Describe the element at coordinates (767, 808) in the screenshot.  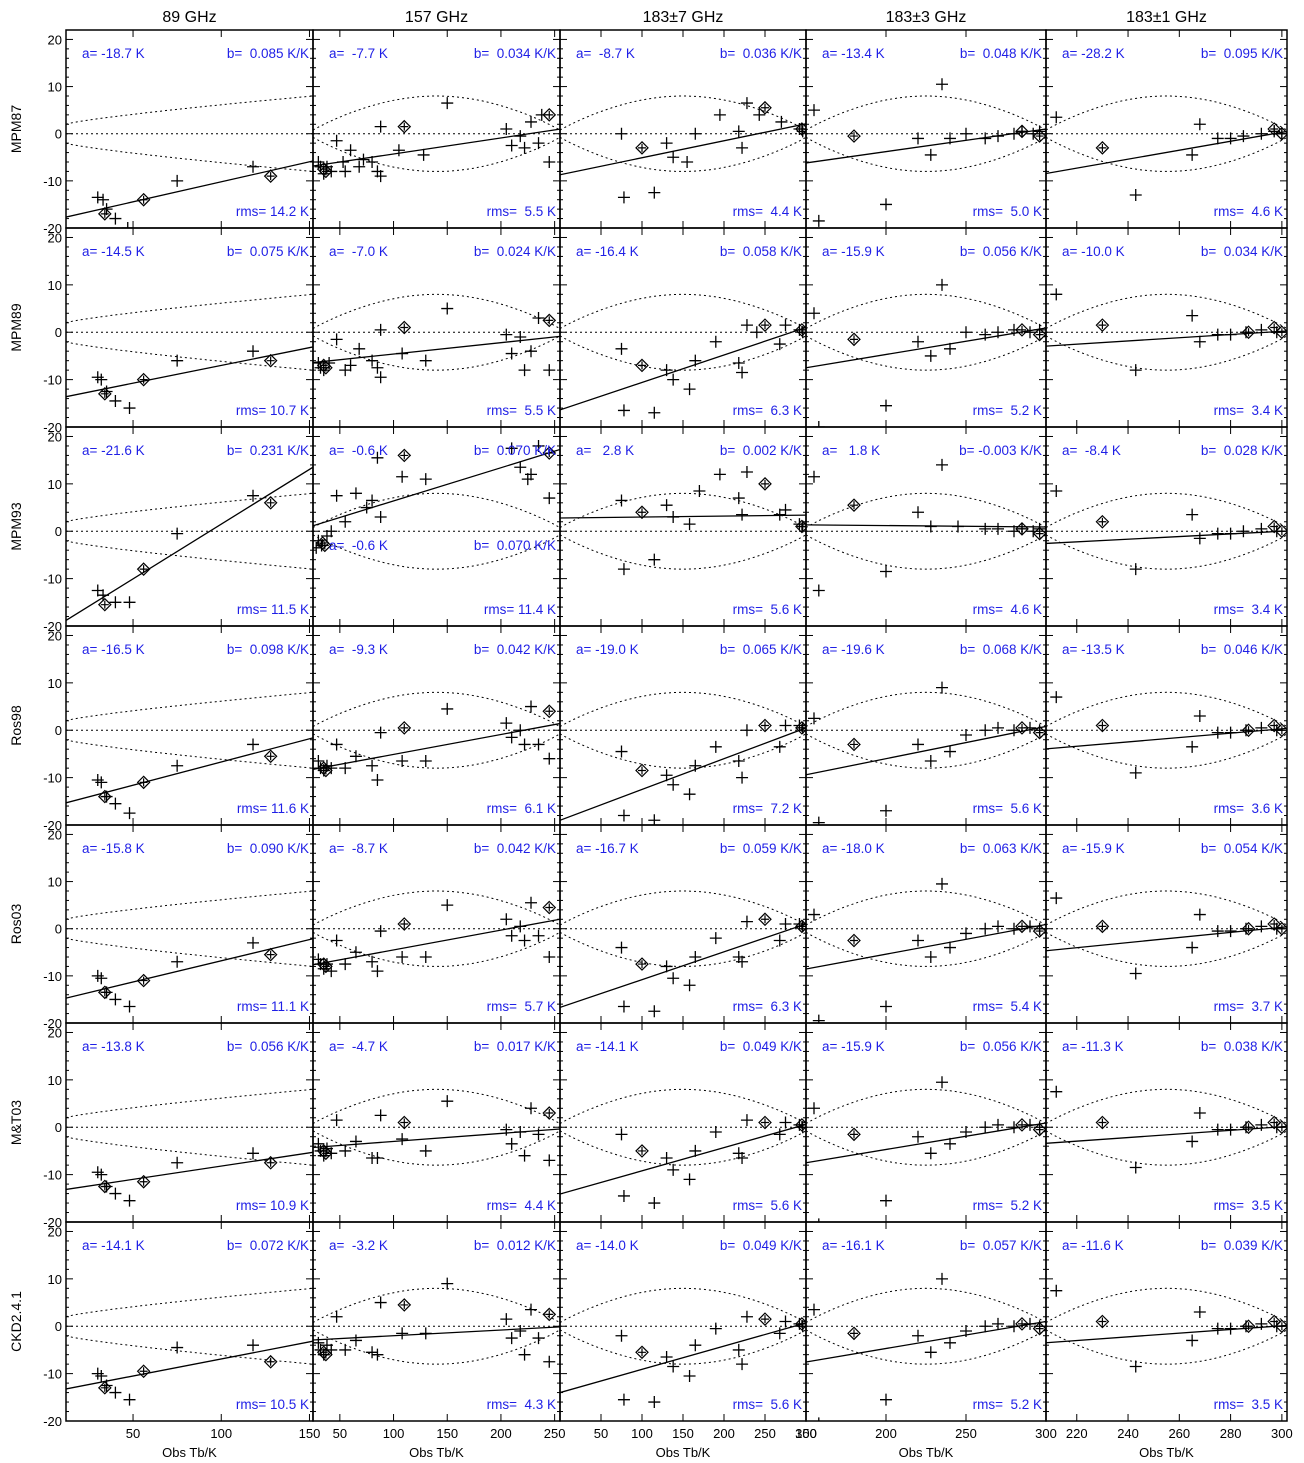
I see `fit-rms-label: rms= 7.2 K` at that location.